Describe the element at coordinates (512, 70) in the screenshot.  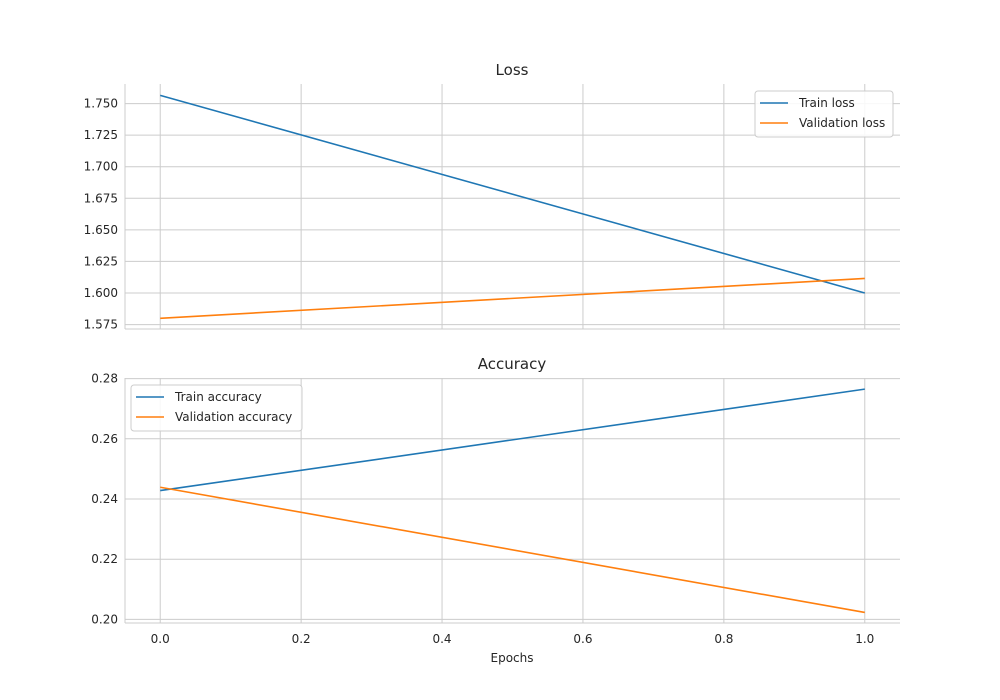
I see `chart-title: Loss` at that location.